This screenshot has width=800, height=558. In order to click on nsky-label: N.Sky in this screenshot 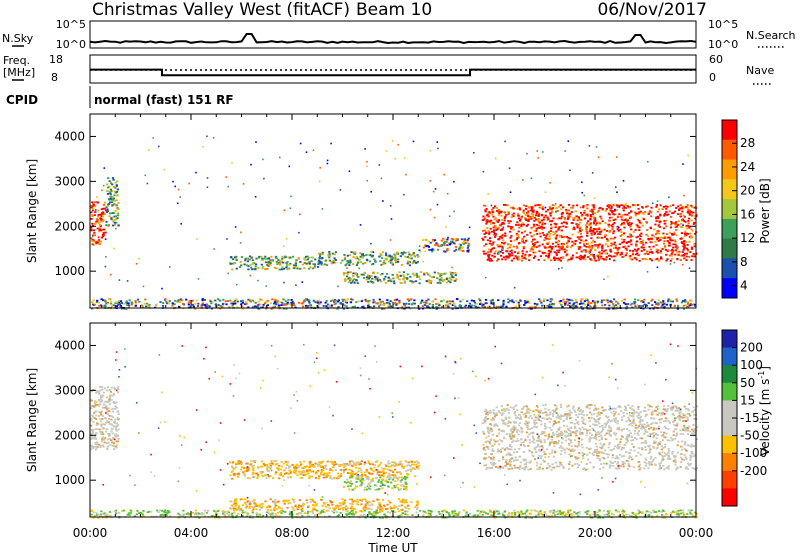, I will do `click(18, 38)`.